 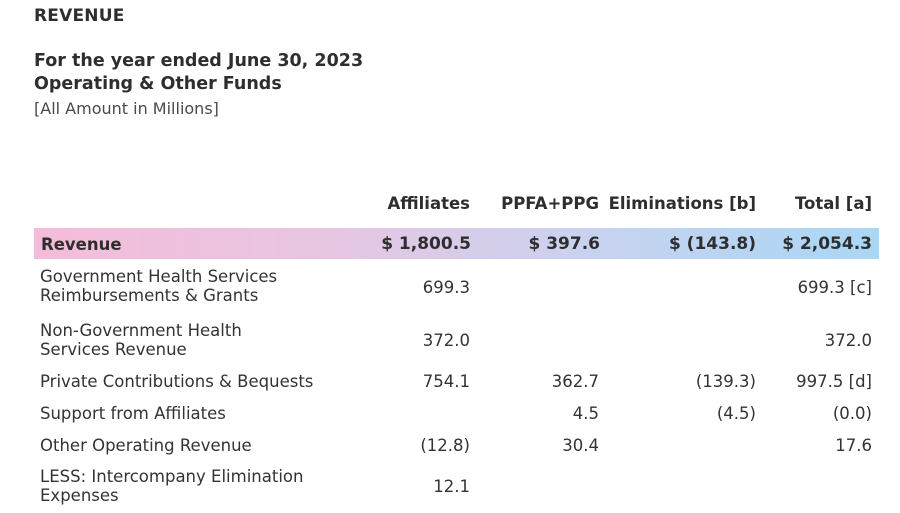 I want to click on cell-affiliates: (12.8), so click(x=445, y=445).